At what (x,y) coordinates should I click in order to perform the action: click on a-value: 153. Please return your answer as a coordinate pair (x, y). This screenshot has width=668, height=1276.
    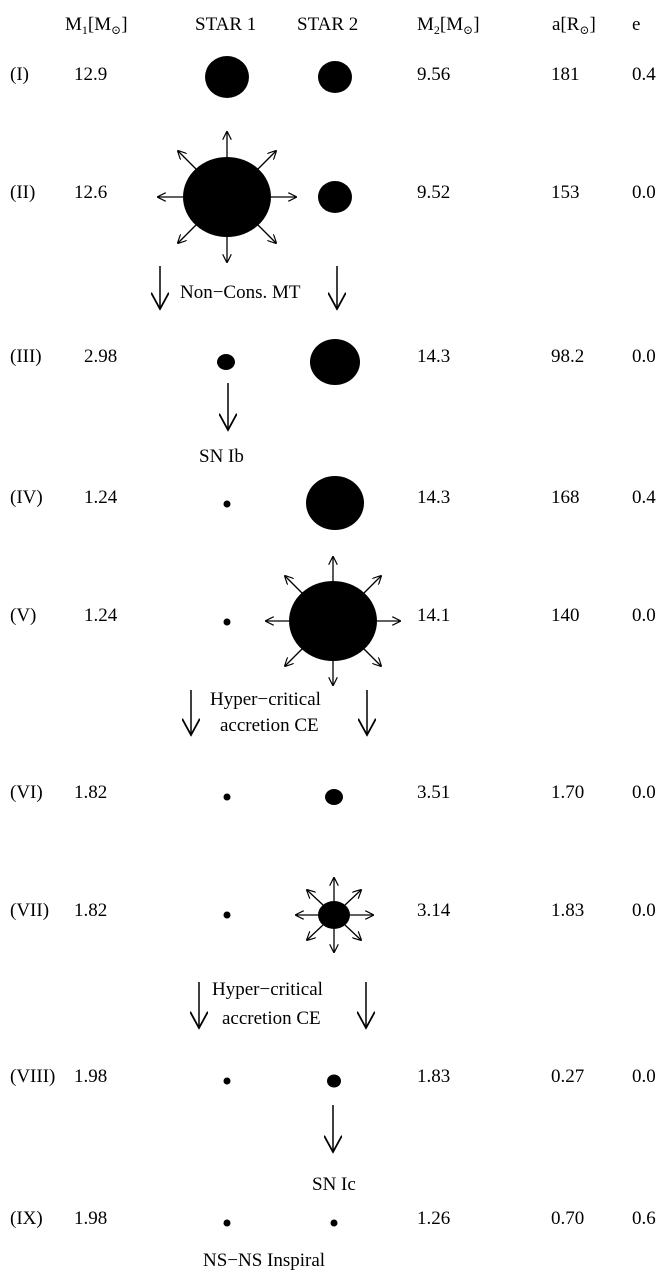
    Looking at the image, I should click on (565, 192).